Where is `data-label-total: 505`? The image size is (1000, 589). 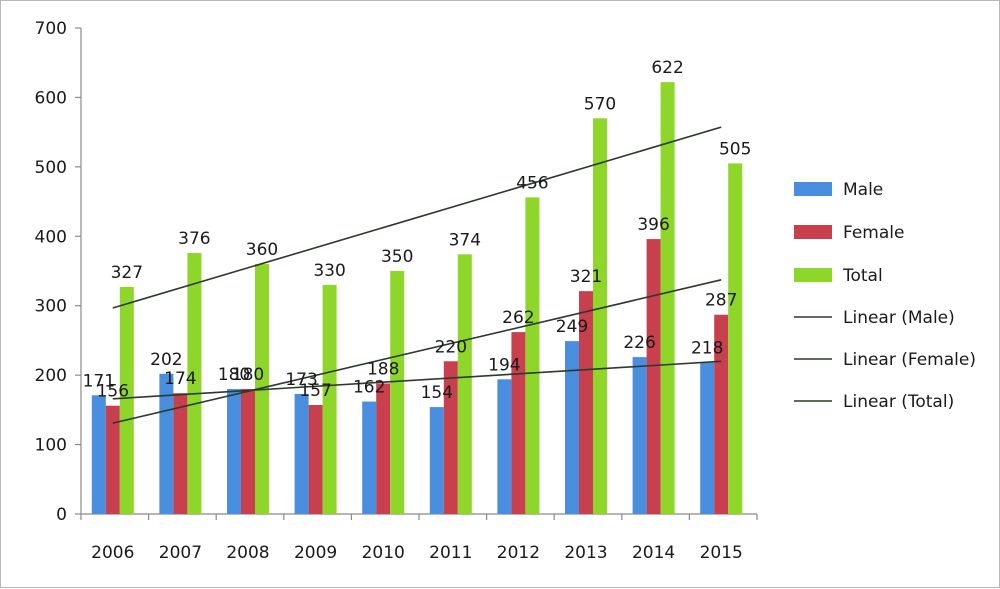
data-label-total: 505 is located at coordinates (735, 149).